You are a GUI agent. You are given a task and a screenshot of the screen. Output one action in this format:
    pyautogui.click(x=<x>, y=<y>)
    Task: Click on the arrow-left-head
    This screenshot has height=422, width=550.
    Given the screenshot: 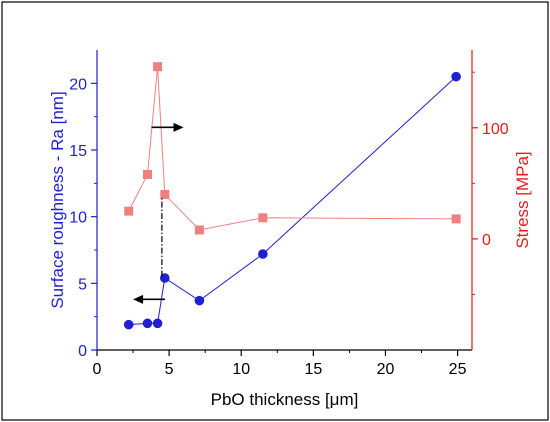 What is the action you would take?
    pyautogui.click(x=138, y=299)
    